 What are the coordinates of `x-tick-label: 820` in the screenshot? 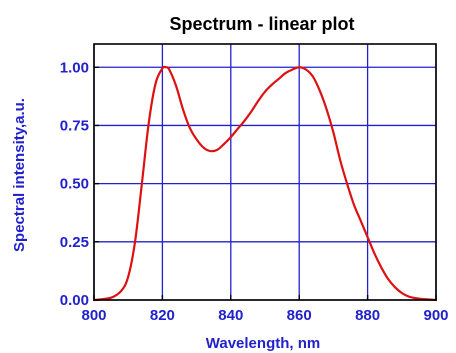 It's located at (162, 315).